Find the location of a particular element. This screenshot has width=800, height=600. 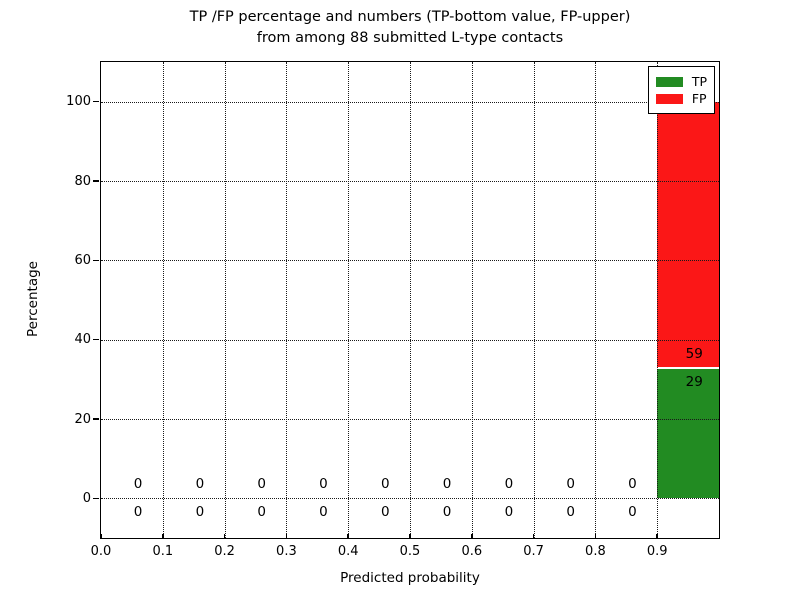

y-tick-label: 100 is located at coordinates (78, 102).